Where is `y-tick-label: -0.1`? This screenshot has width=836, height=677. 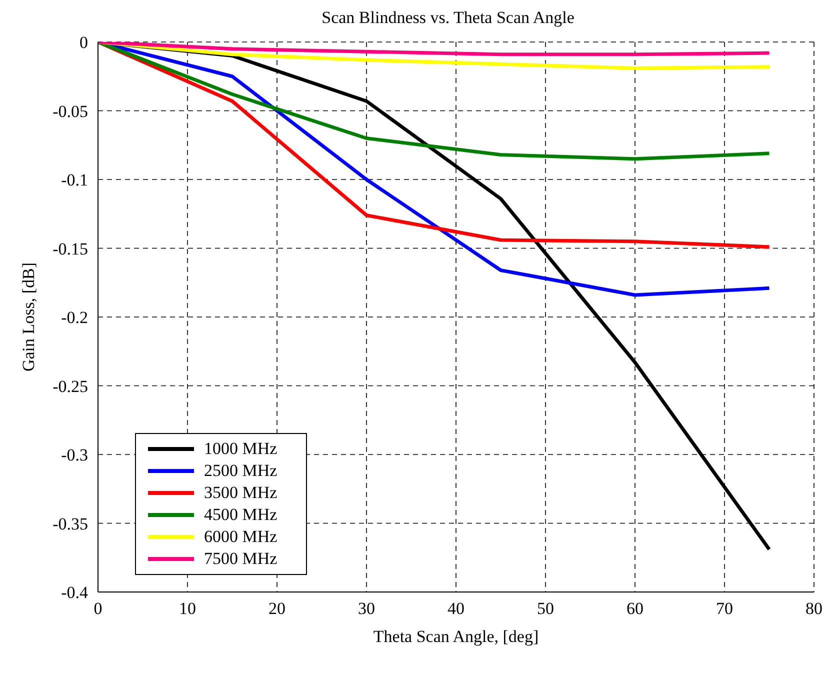 y-tick-label: -0.1 is located at coordinates (74, 180).